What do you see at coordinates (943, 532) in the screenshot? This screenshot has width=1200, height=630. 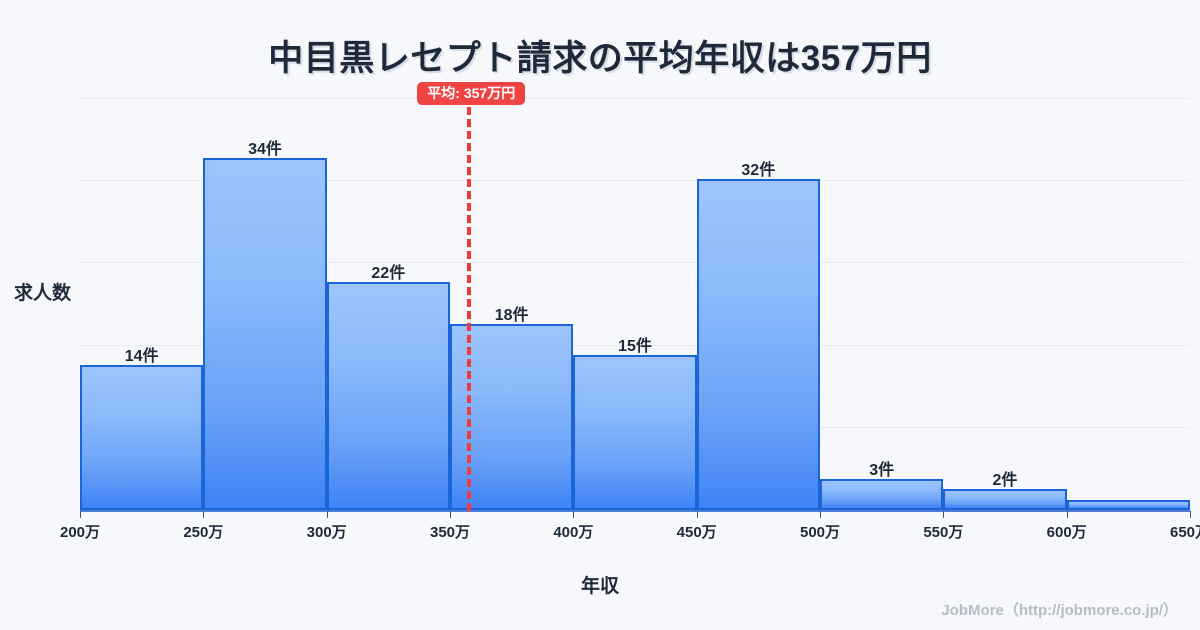 I see `x-axis-tick-label: 550万` at bounding box center [943, 532].